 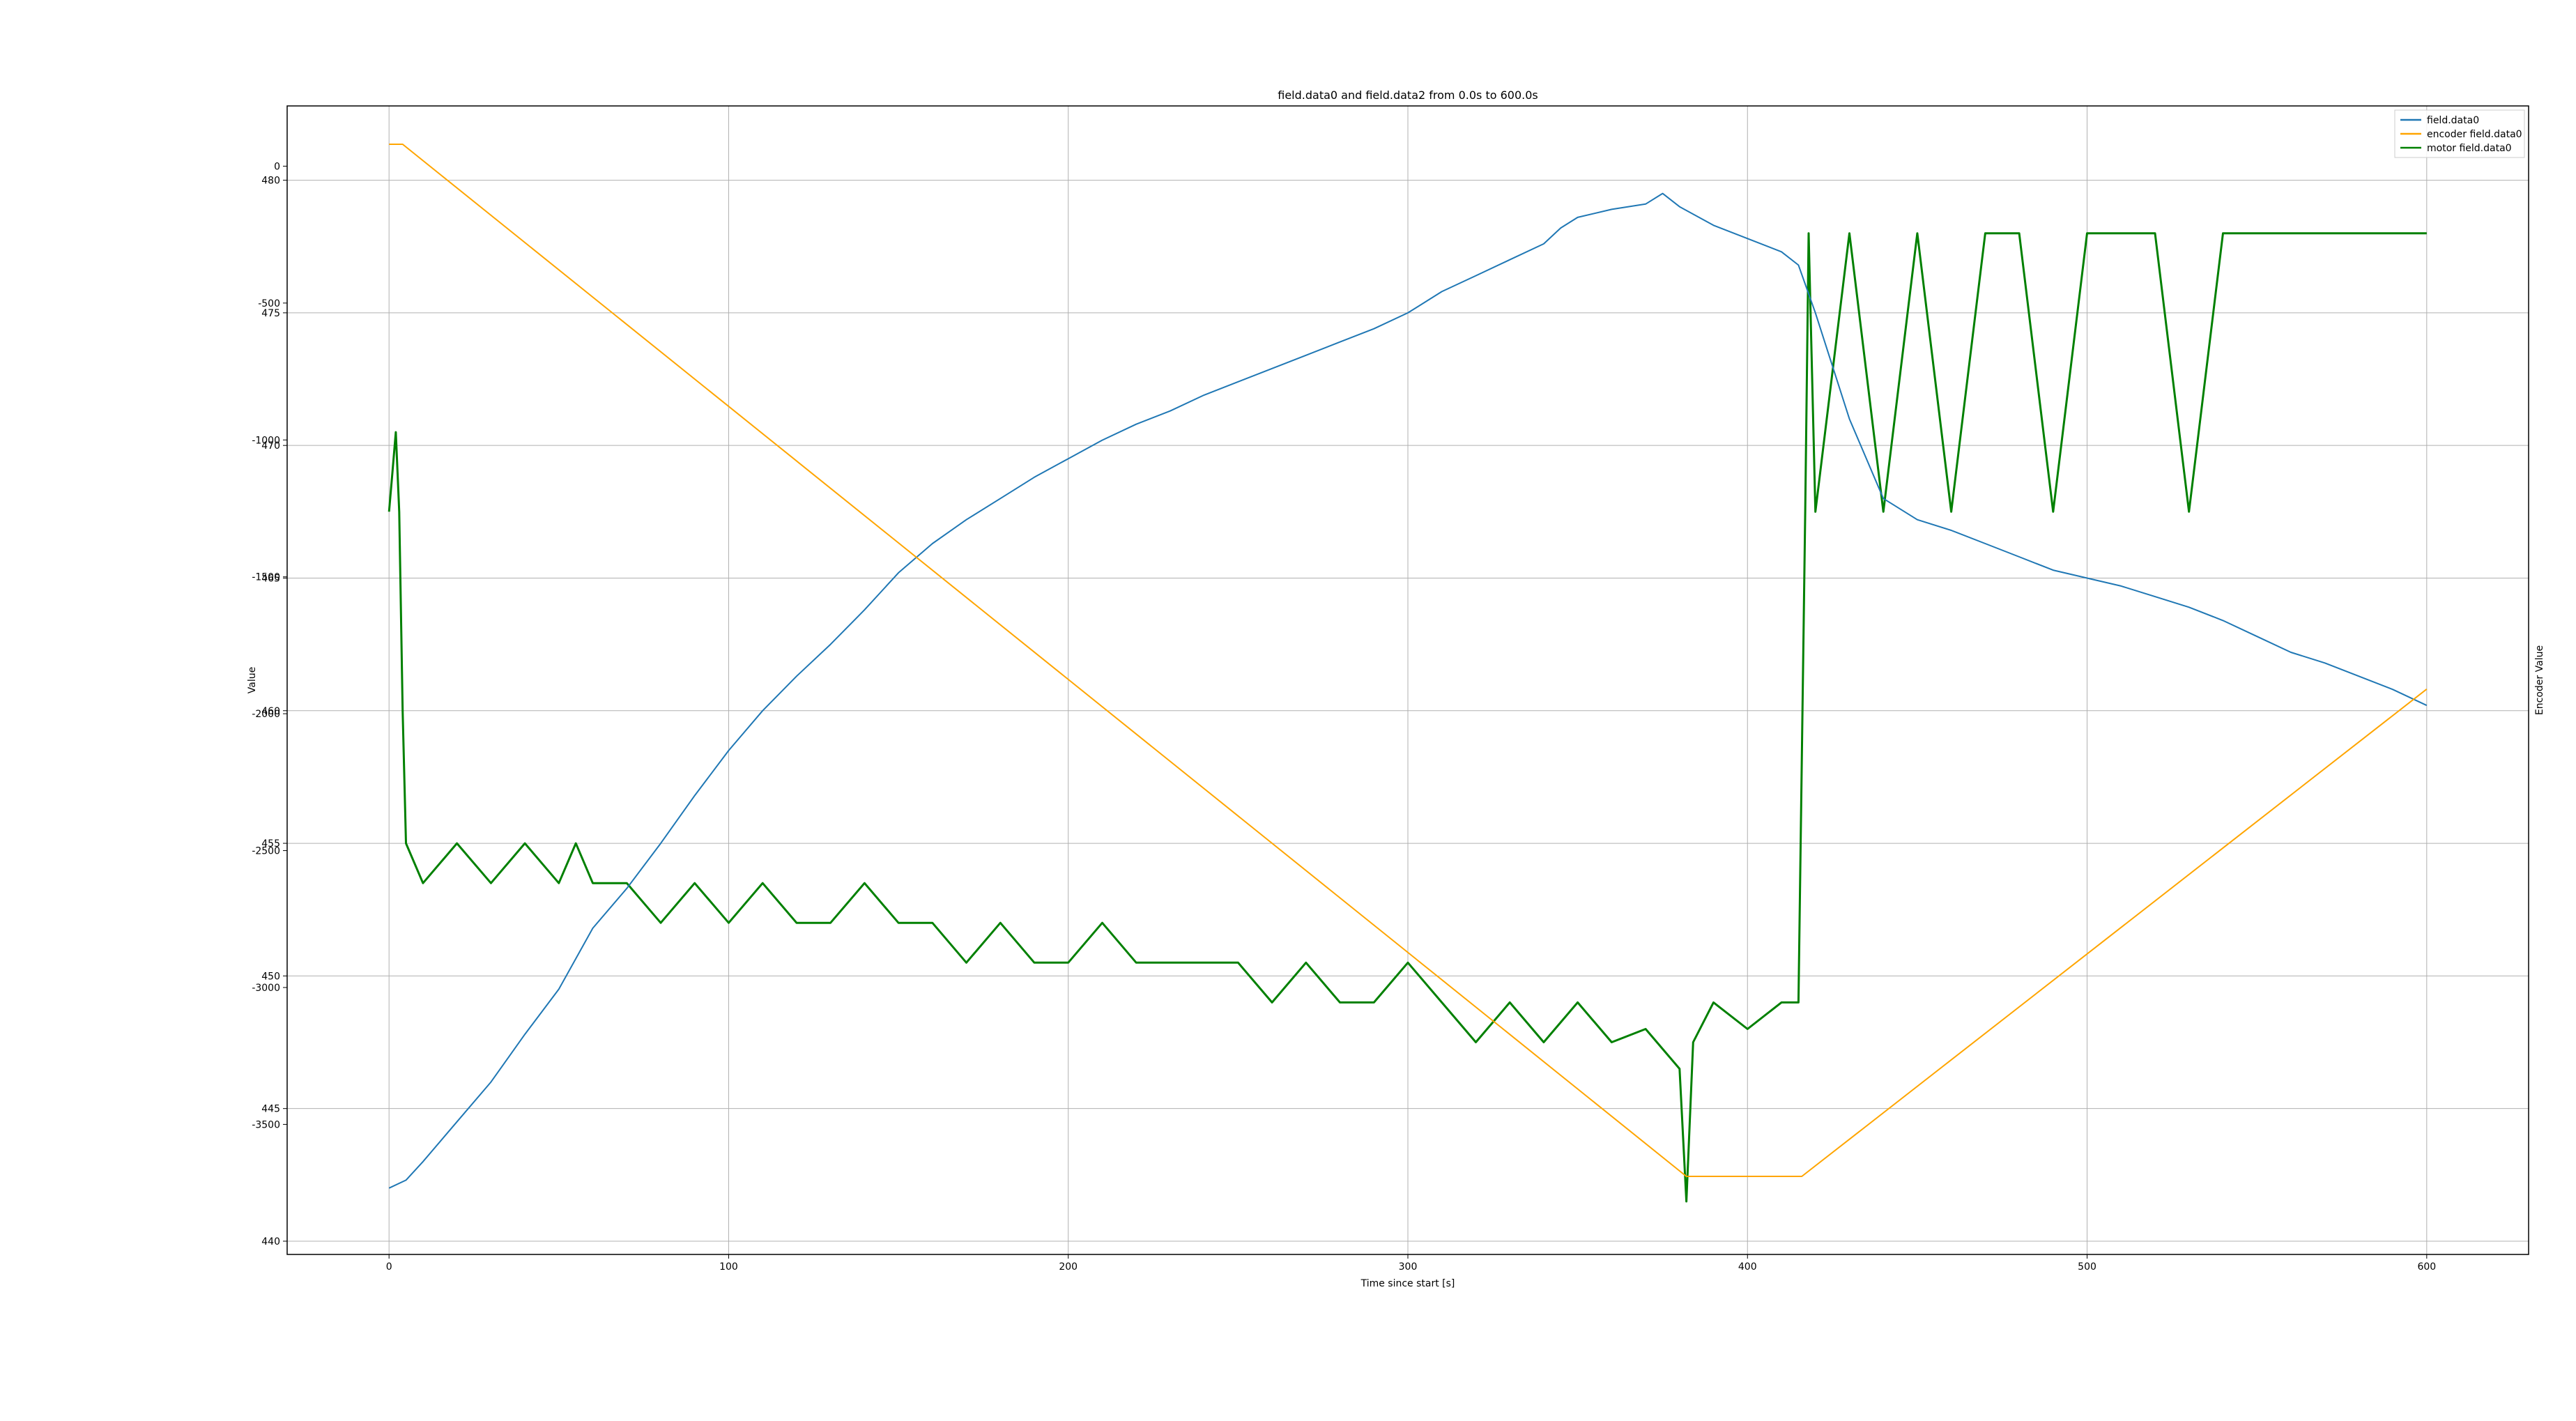 What do you see at coordinates (270, 446) in the screenshot?
I see `y-tick-label: 470` at bounding box center [270, 446].